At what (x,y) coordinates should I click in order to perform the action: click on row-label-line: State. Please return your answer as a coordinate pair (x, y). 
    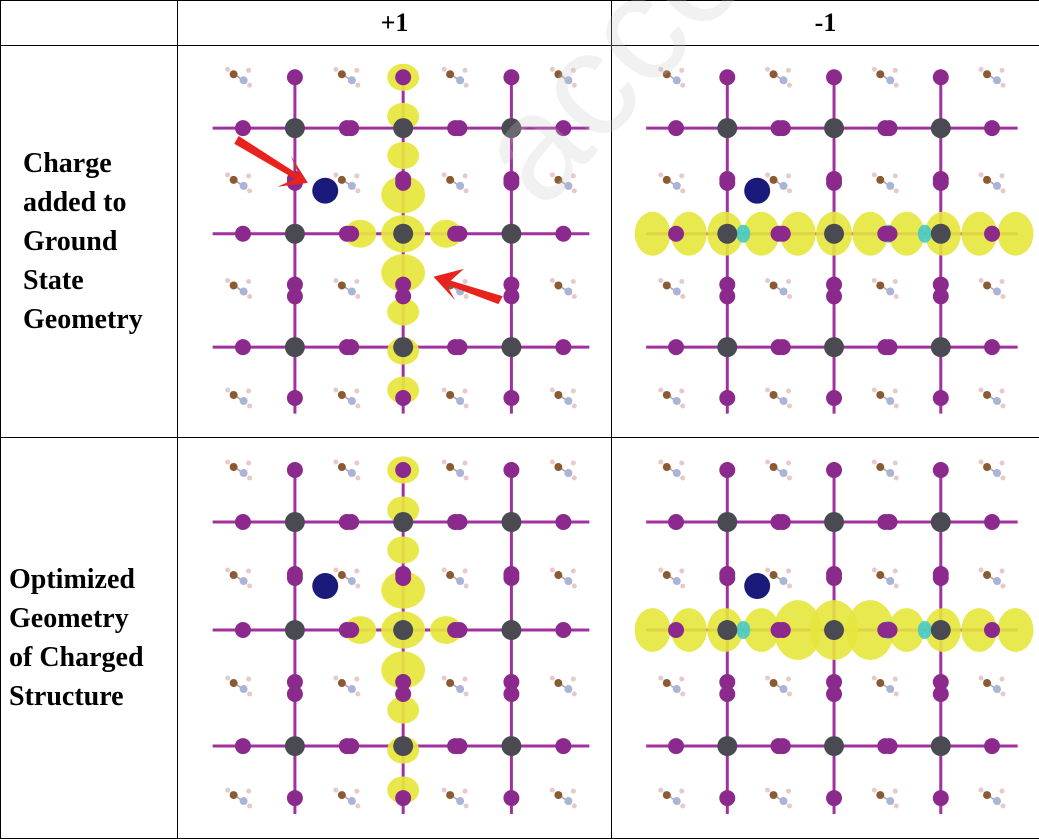
    Looking at the image, I should click on (93, 280).